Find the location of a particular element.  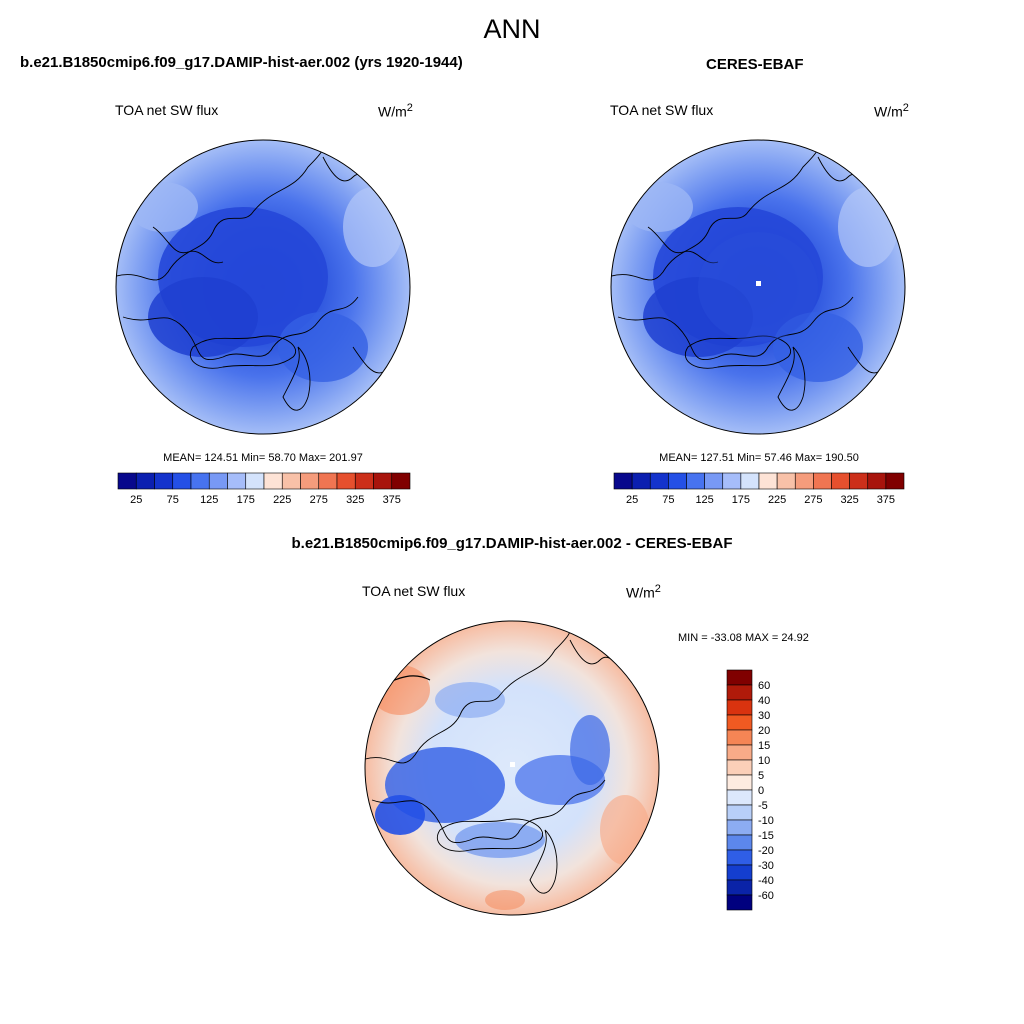

panel-2-variable: TOA net SW flux is located at coordinates (662, 110).